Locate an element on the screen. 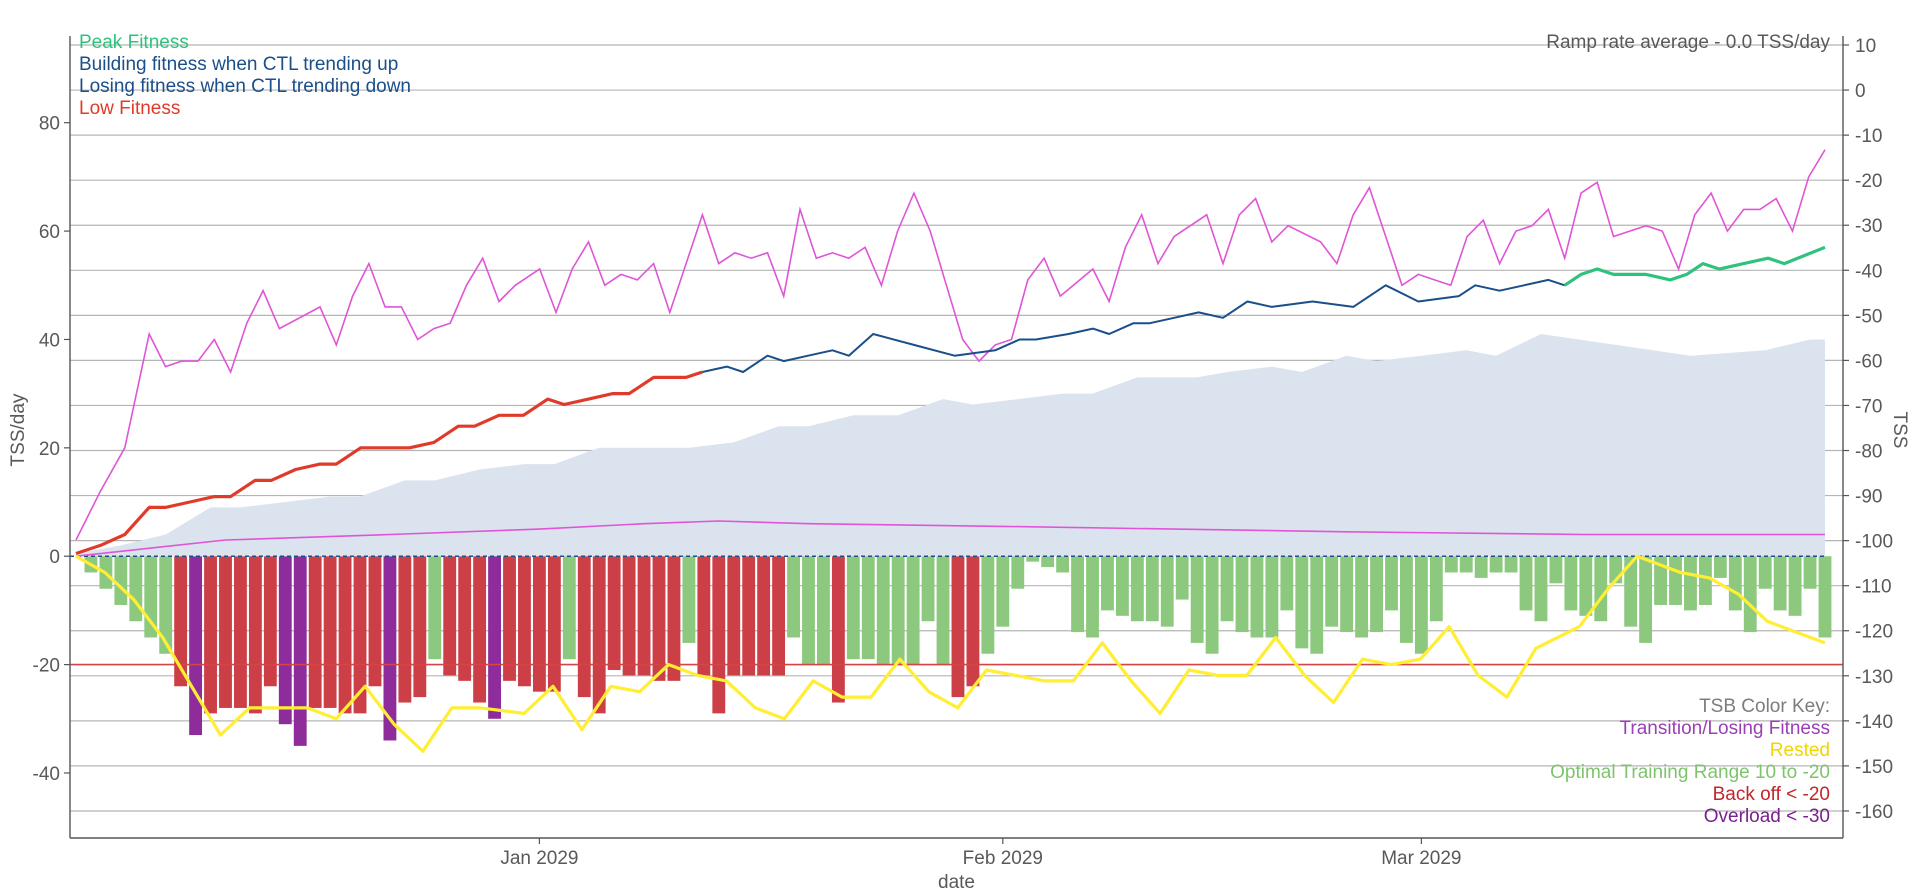 The width and height of the screenshot is (1920, 895). tsb-key-item: Back off < -20 is located at coordinates (1771, 794).